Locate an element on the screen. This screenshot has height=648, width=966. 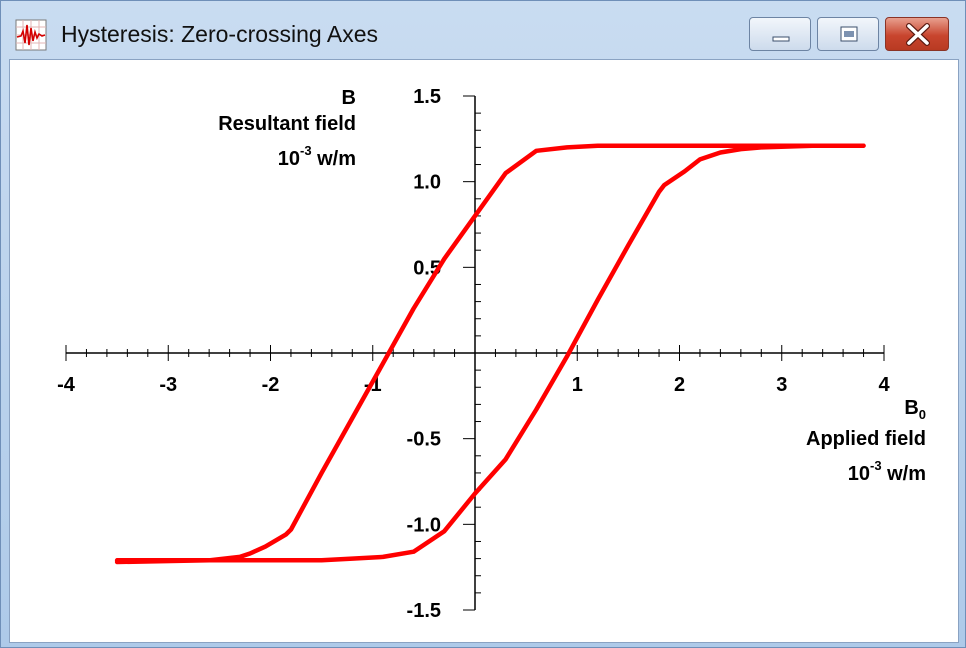
x-axis-name: Applied field is located at coordinates (866, 439).